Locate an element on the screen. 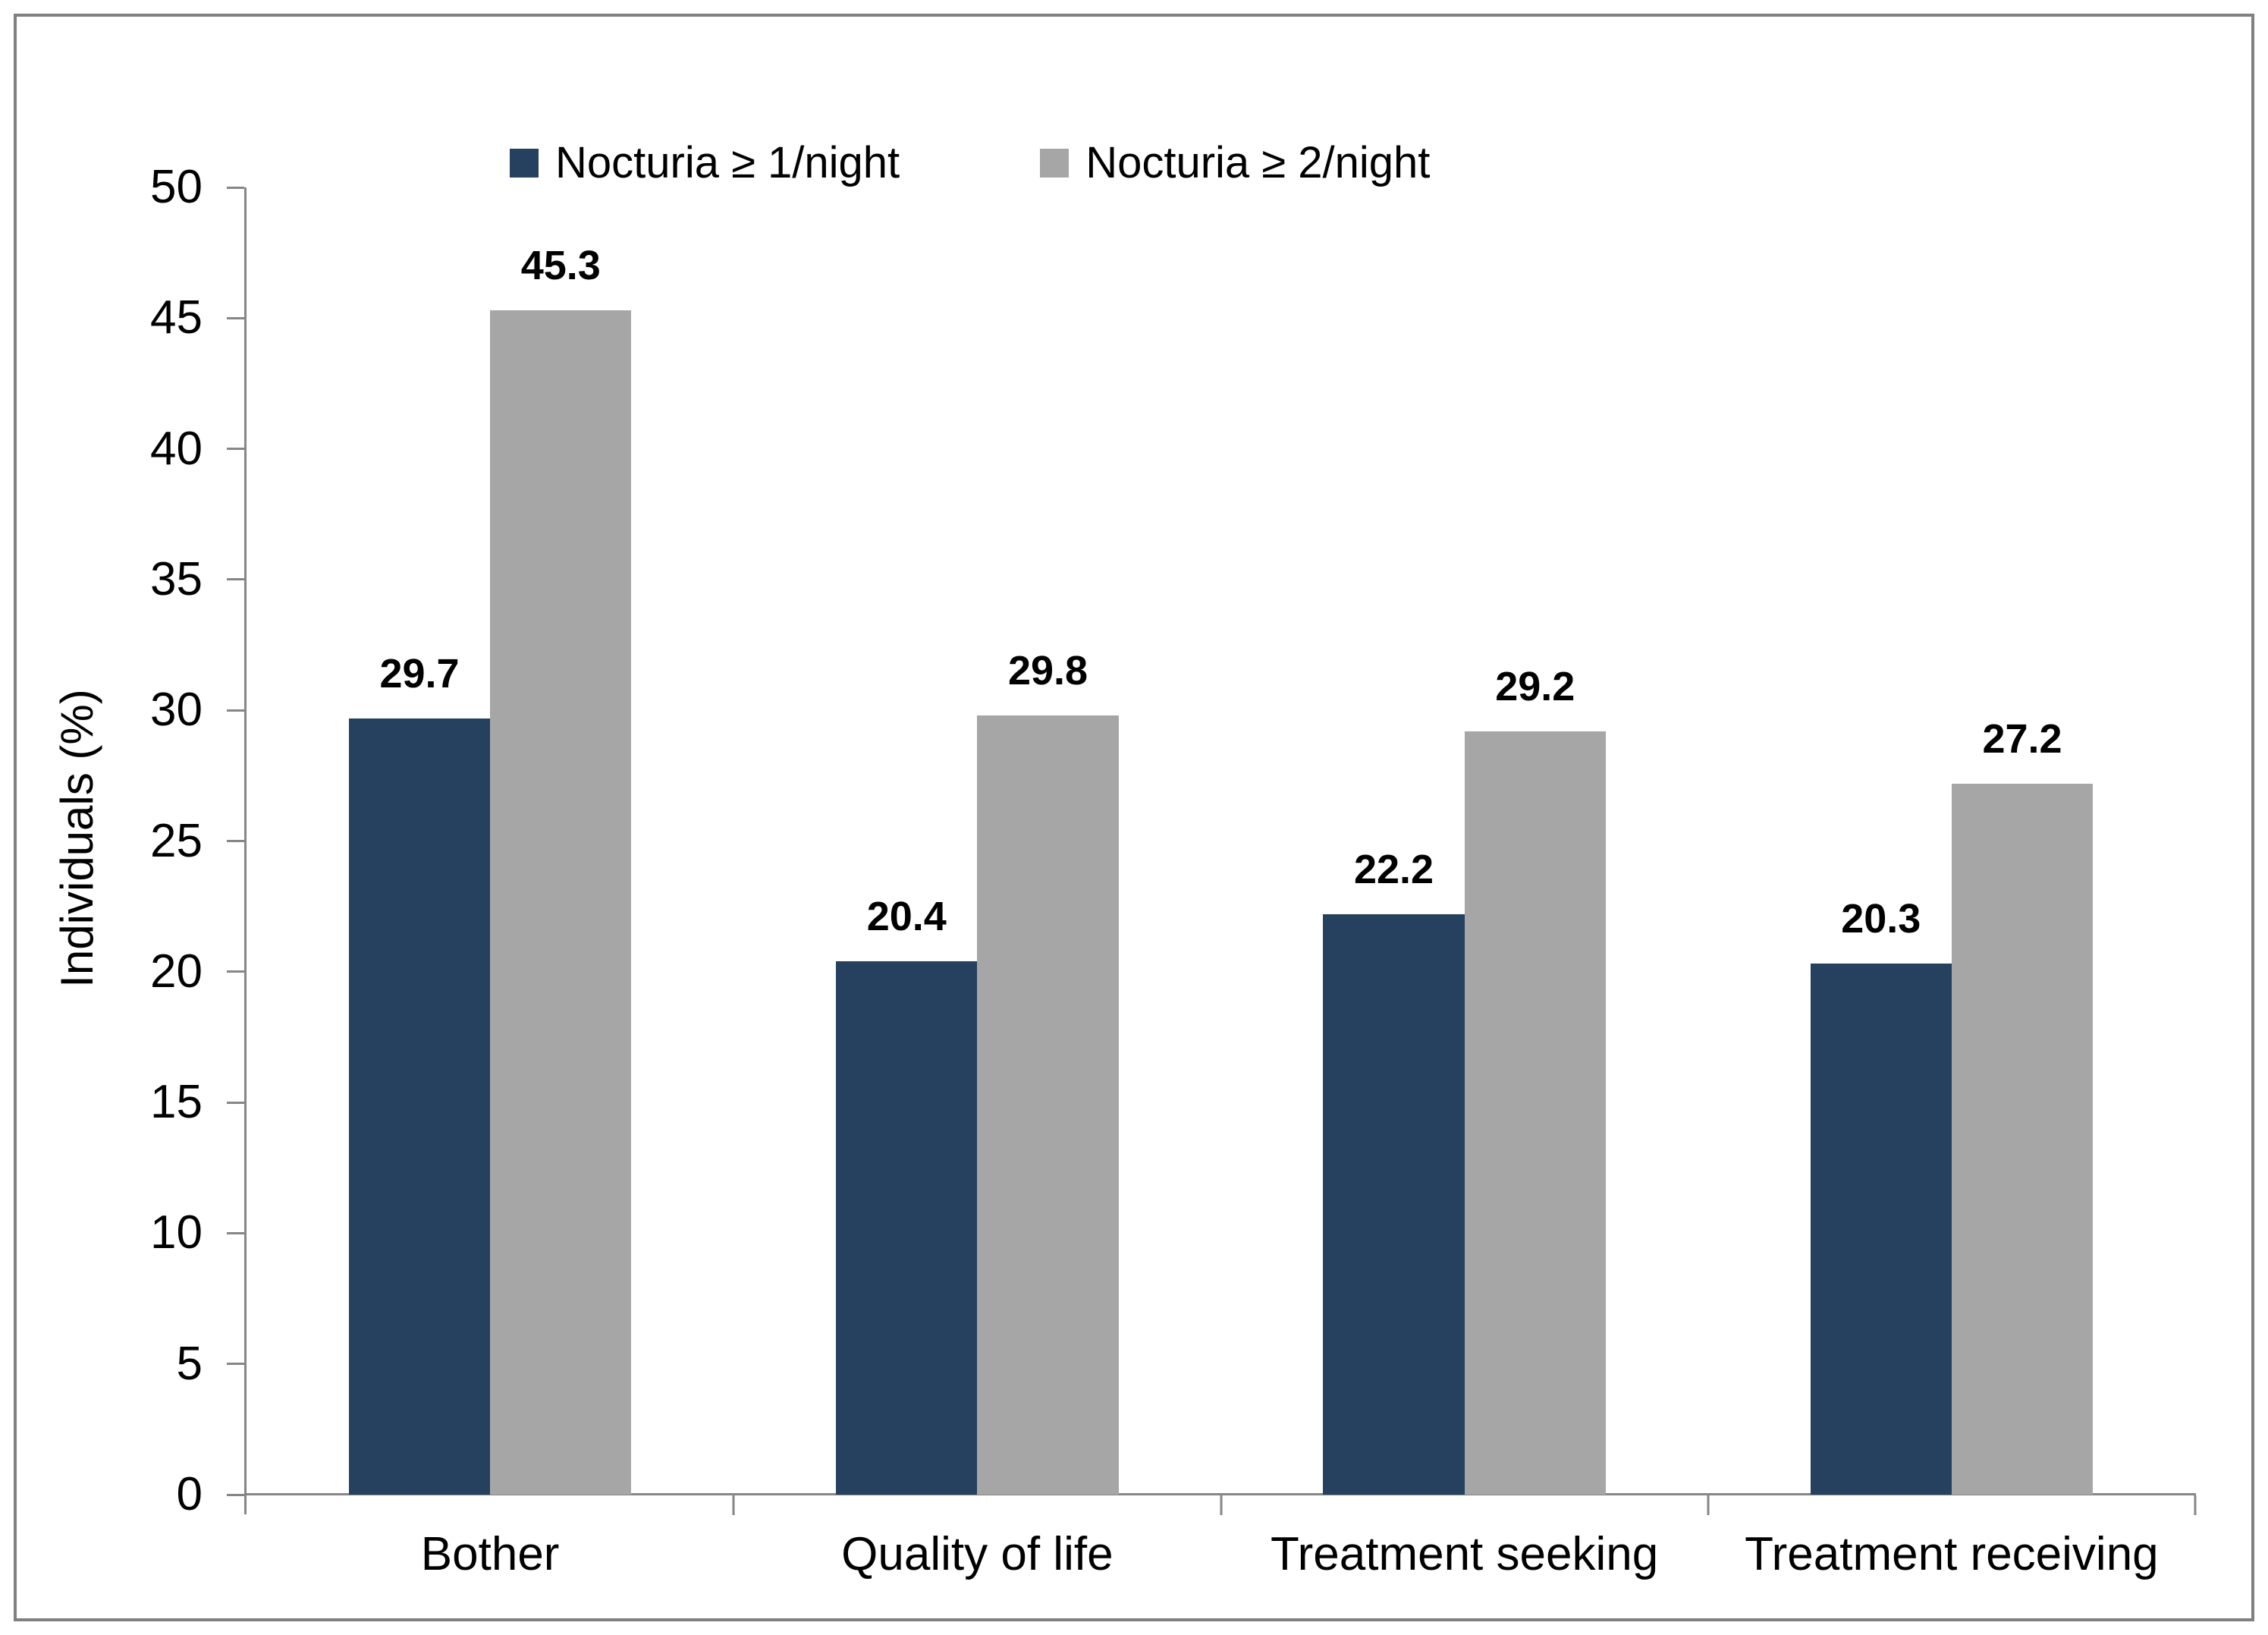 The width and height of the screenshot is (2268, 1635). bar-column: 22.2 is located at coordinates (1394, 841).